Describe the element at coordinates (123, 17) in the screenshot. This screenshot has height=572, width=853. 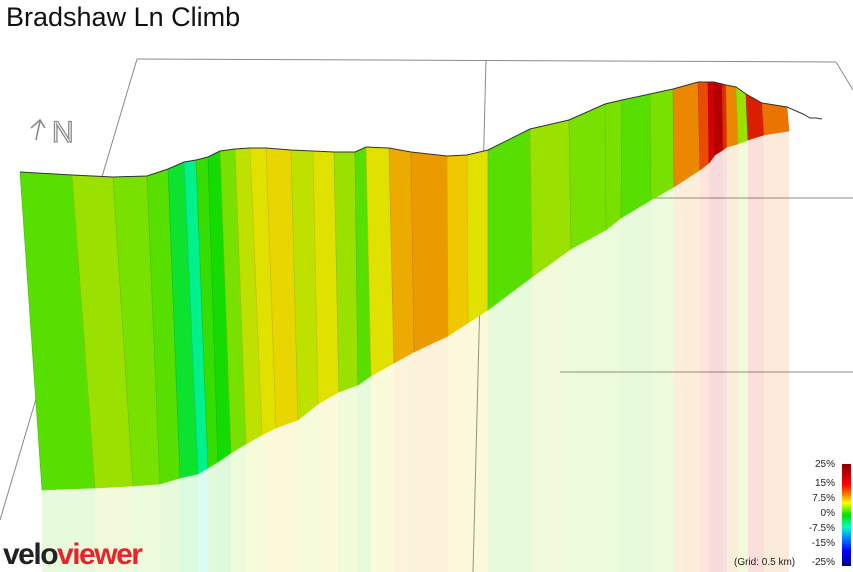
I see `chart-title: Bradshaw Ln Climb` at that location.